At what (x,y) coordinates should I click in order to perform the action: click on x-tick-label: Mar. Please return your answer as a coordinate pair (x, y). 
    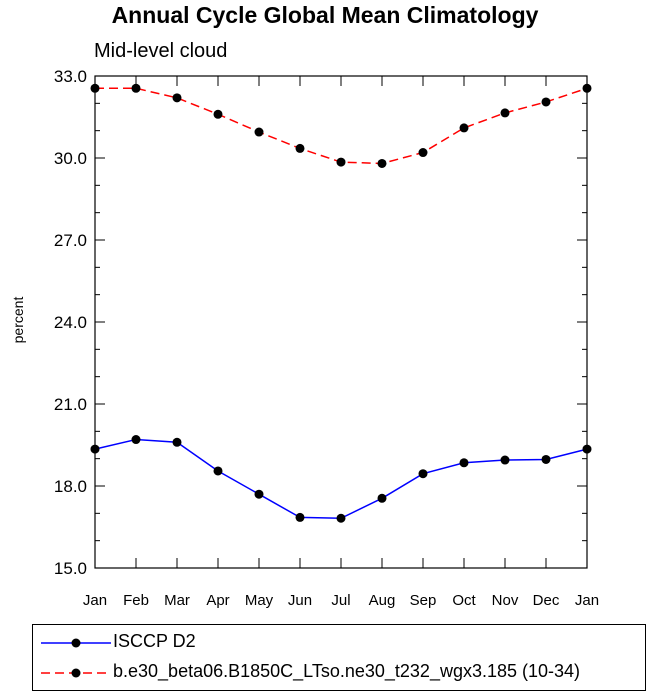
    Looking at the image, I should click on (177, 600).